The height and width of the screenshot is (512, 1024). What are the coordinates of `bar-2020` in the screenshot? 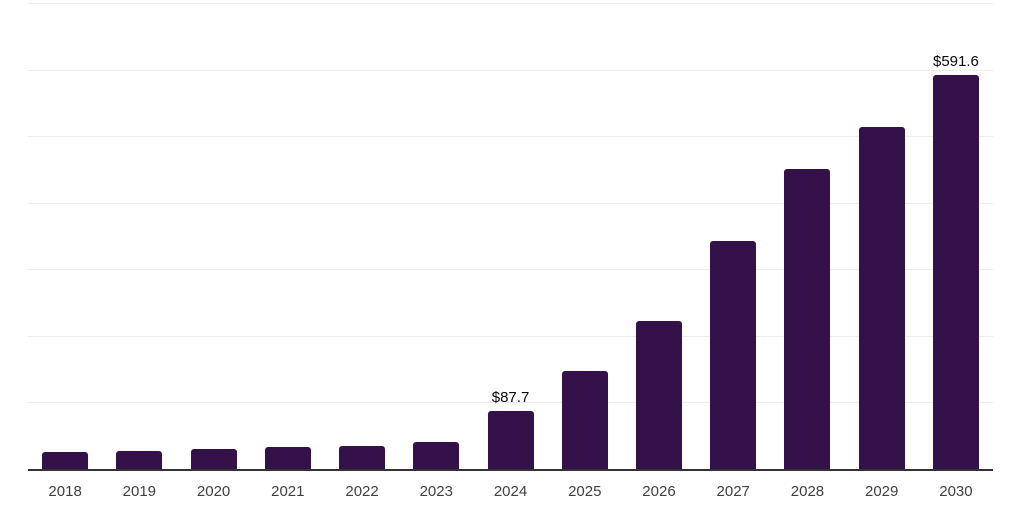 It's located at (213, 459).